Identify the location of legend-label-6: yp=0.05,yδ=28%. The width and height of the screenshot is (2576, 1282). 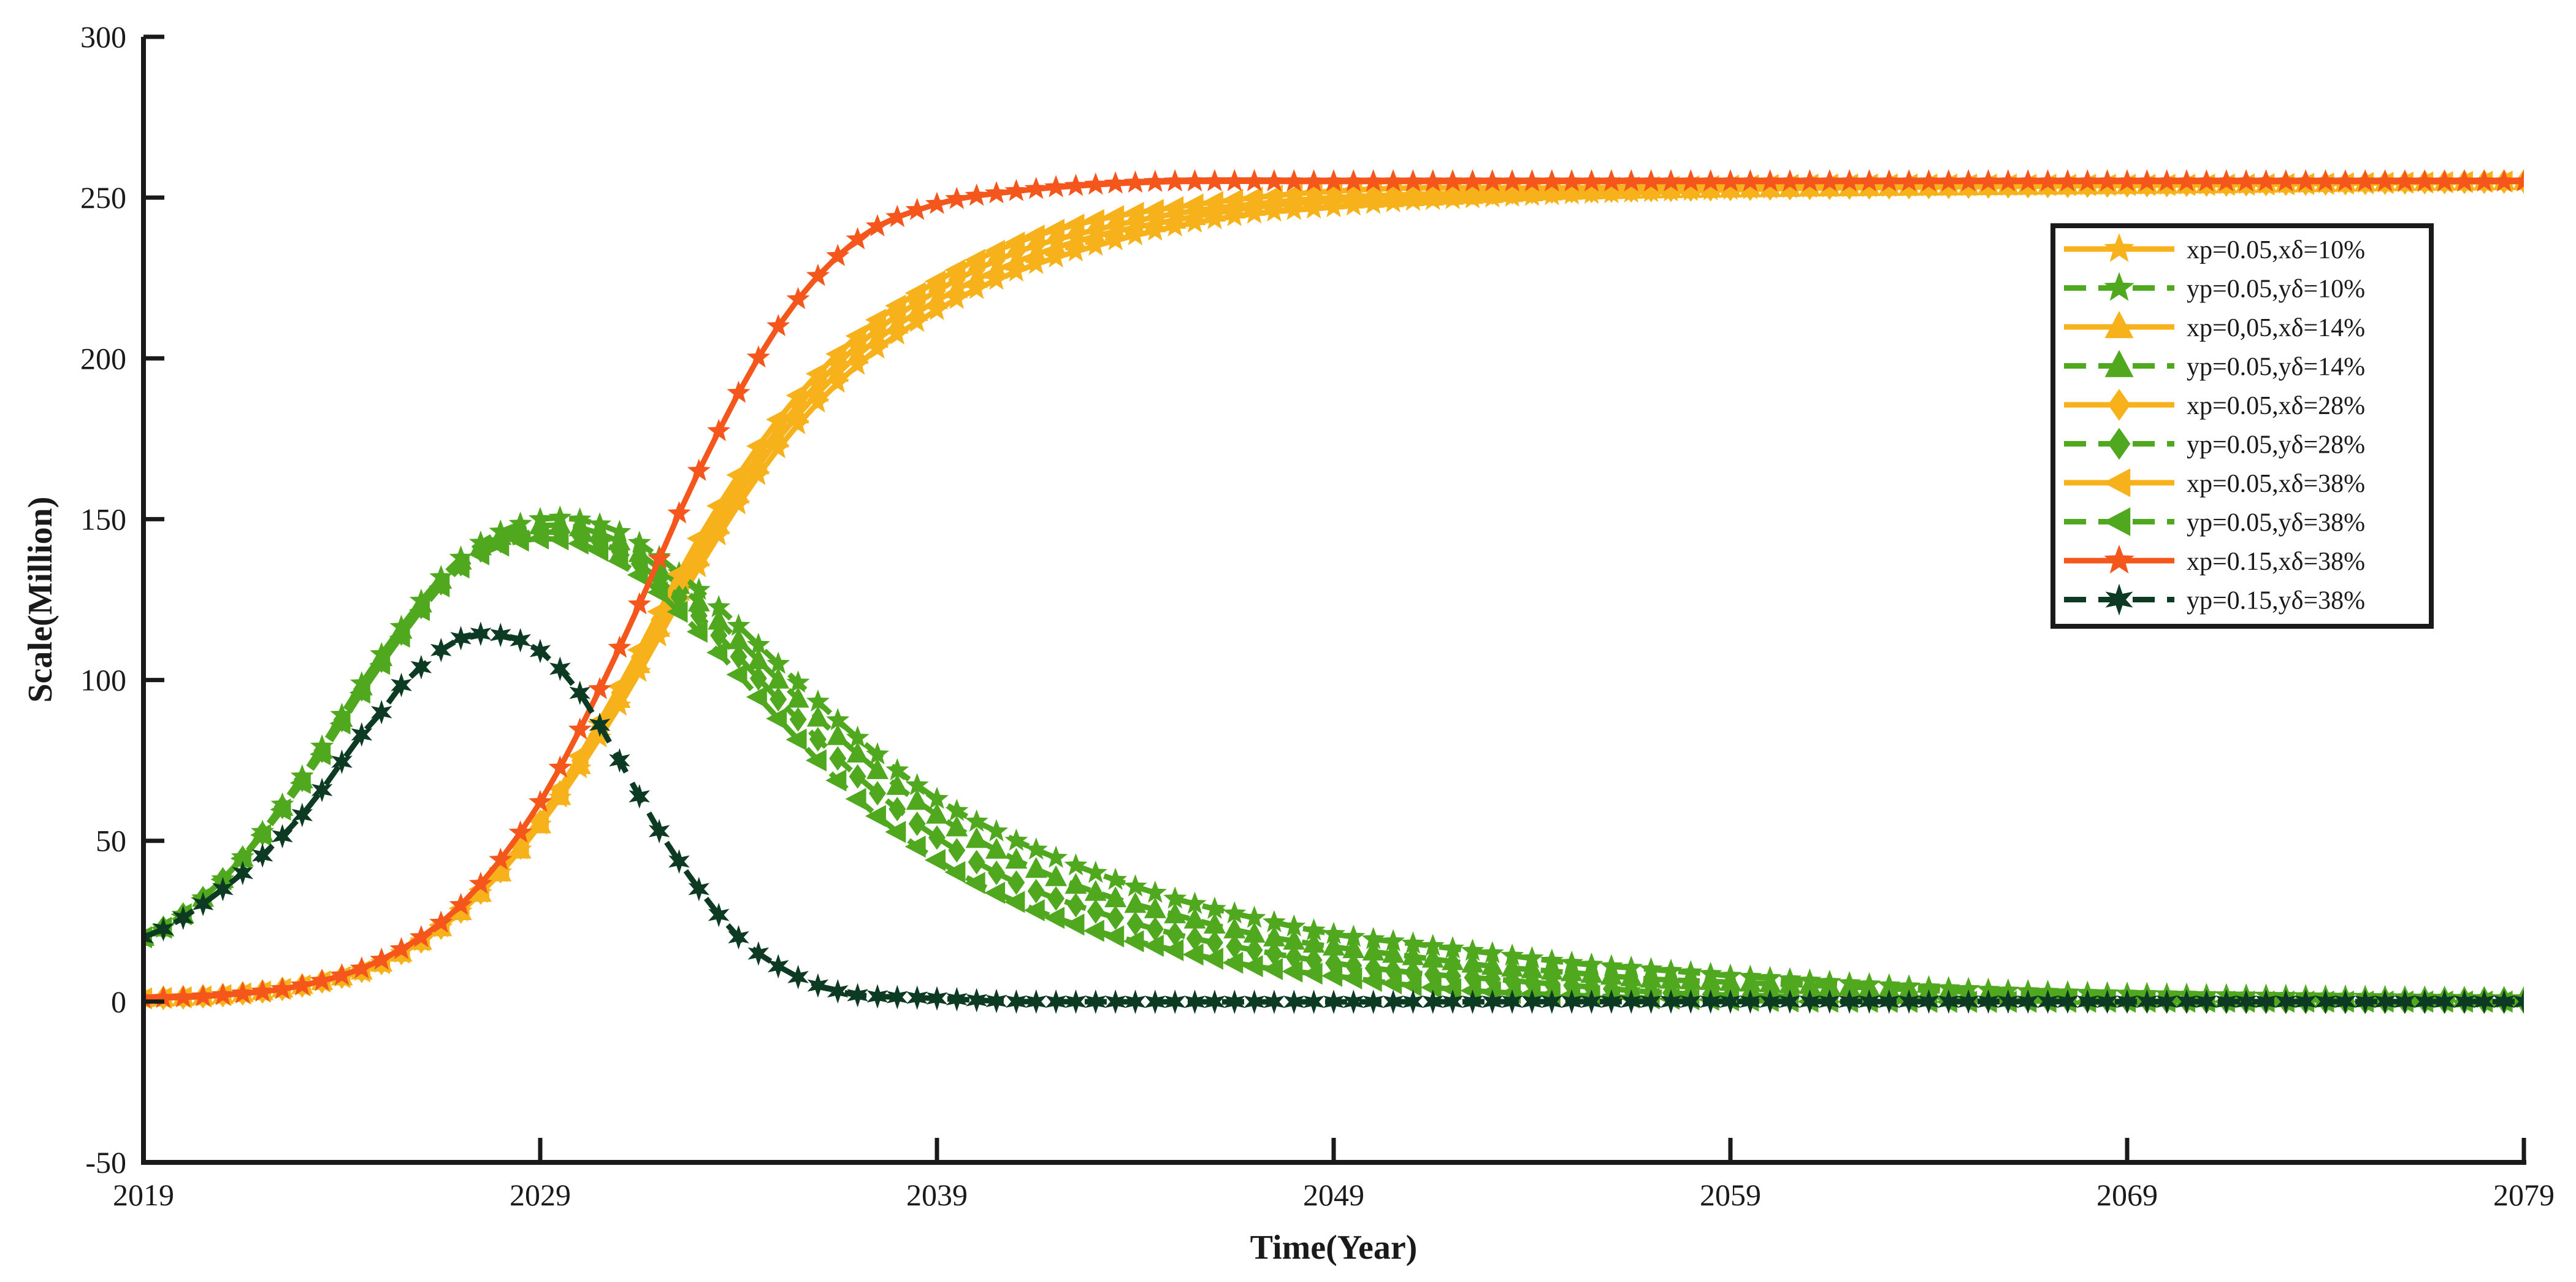
(2276, 445).